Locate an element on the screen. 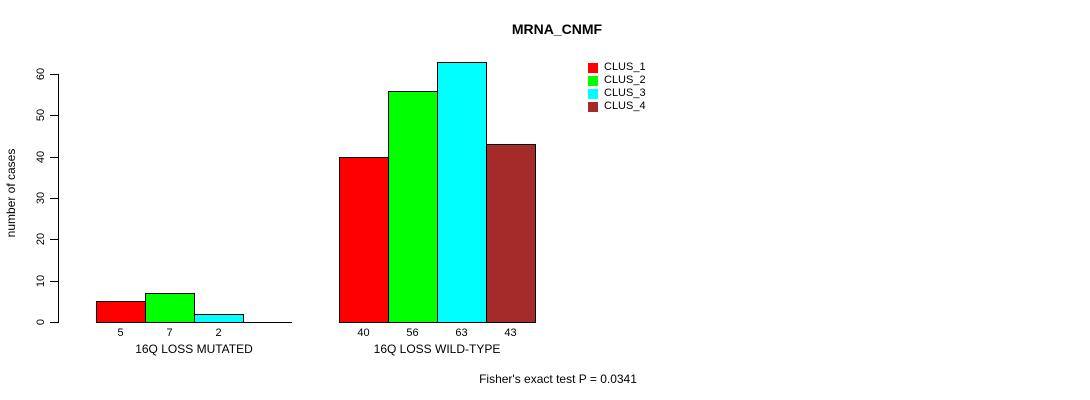 The image size is (1090, 400). group-label: 16Q LOSS WILD-TYPE is located at coordinates (437, 349).